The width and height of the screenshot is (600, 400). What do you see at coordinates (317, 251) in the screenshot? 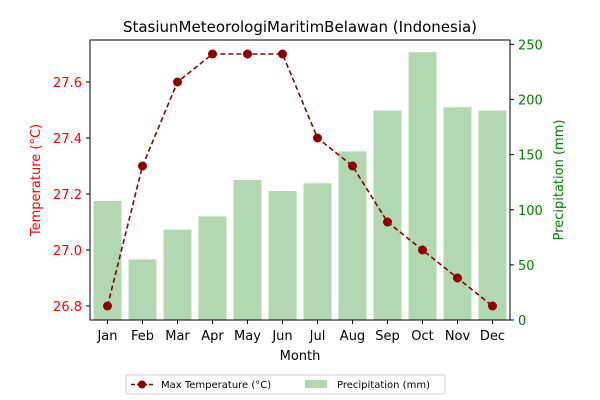
I see `precip-bar-jul` at bounding box center [317, 251].